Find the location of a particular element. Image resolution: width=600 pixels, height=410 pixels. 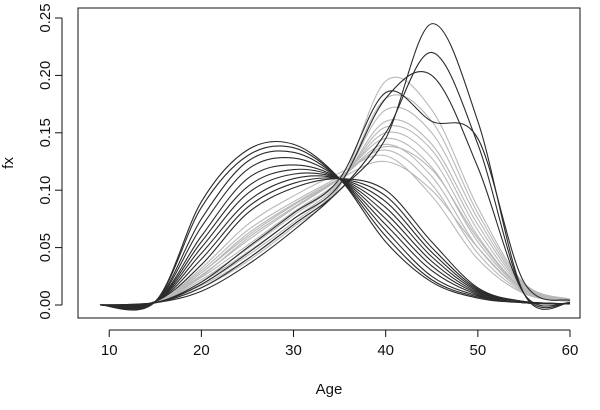

x-tick-label: 40 is located at coordinates (385, 350).